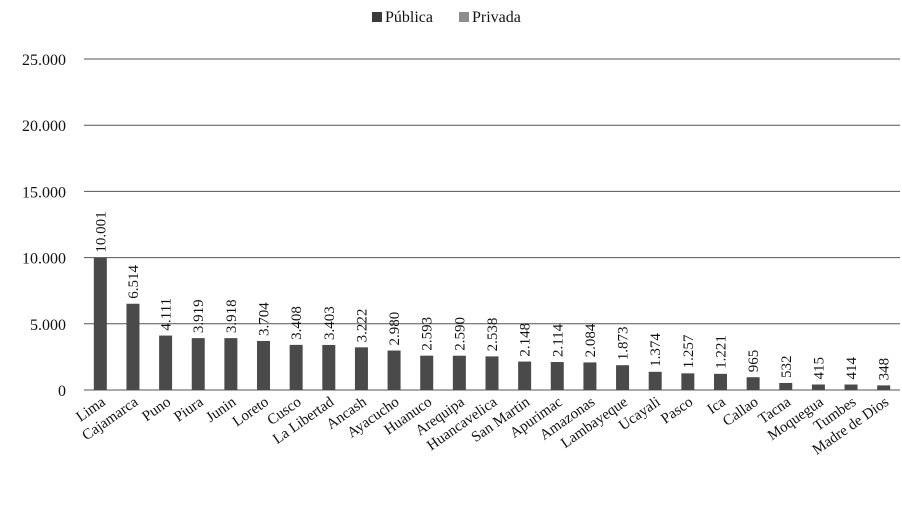  What do you see at coordinates (624, 343) in the screenshot?
I see `data-label: 1.873` at bounding box center [624, 343].